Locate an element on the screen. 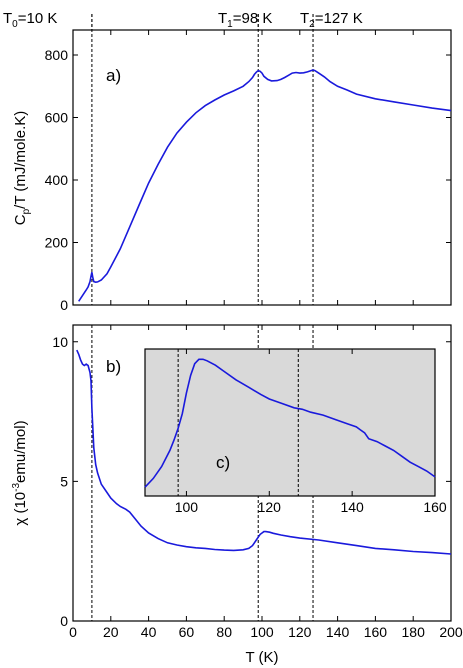 The height and width of the screenshot is (668, 463). x-tick-label: 40 is located at coordinates (149, 632).